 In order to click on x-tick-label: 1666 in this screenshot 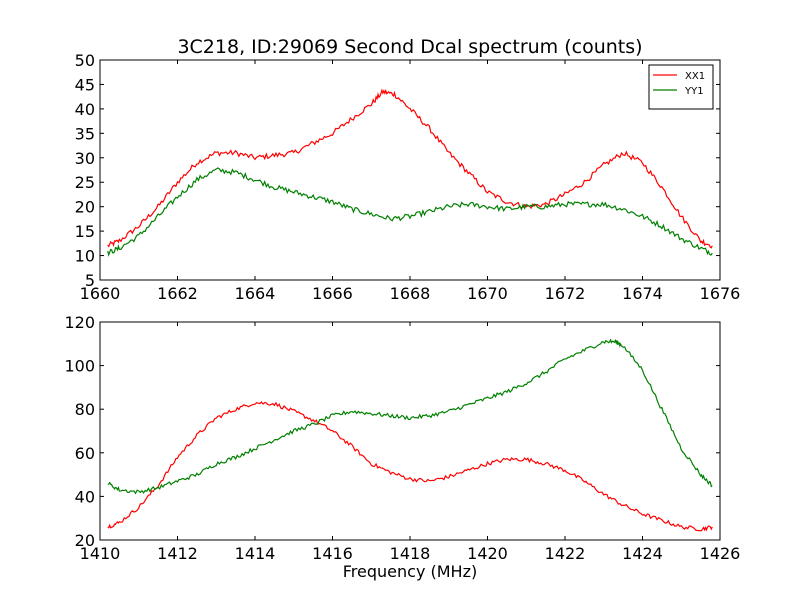, I will do `click(332, 293)`.